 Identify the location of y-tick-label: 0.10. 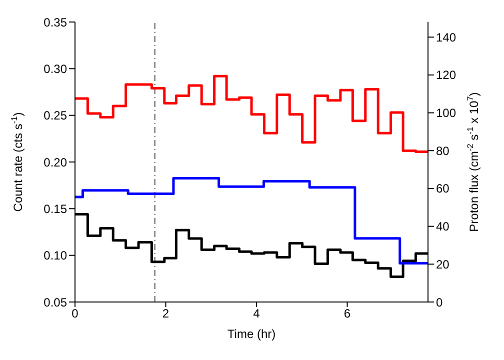
(56, 255).